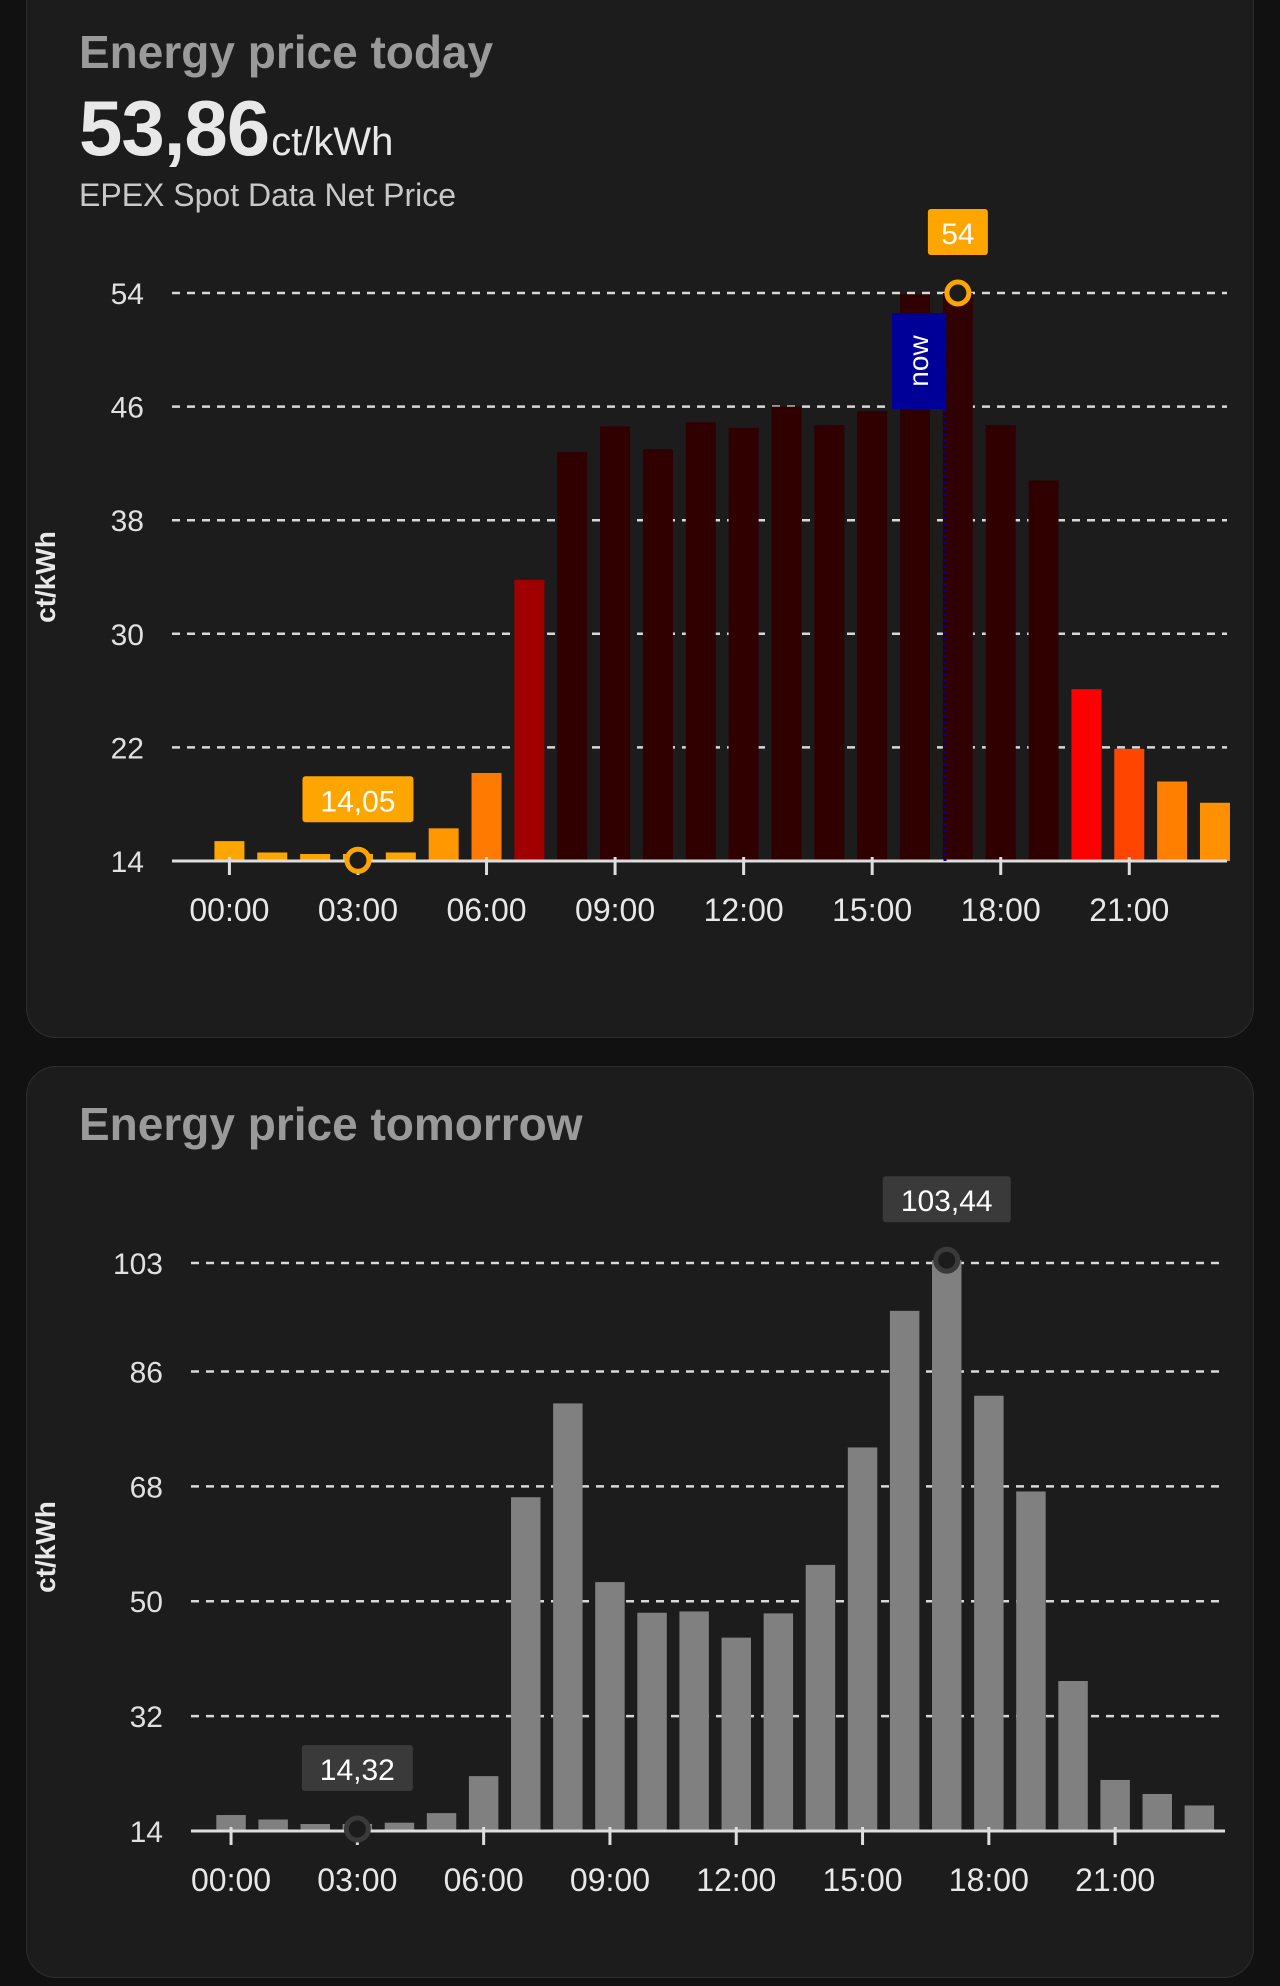  Describe the element at coordinates (331, 1124) in the screenshot. I see `card-title: Energy price tomorrow` at that location.